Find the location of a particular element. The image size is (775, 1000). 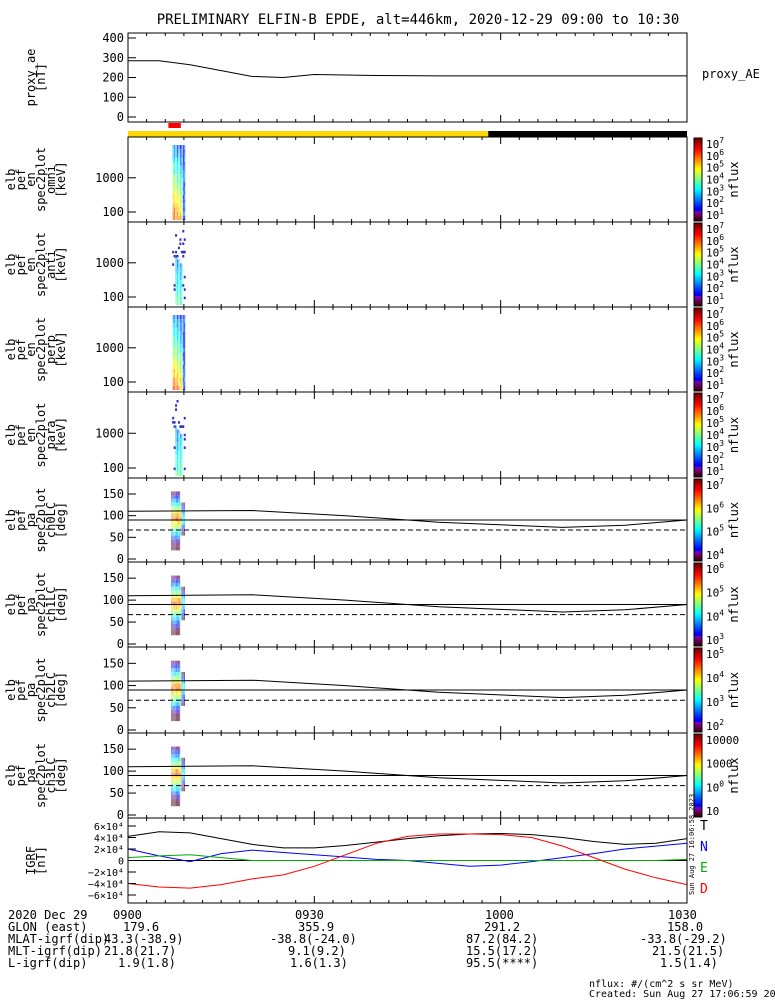

footer-value: 95.5(****) is located at coordinates (502, 963).